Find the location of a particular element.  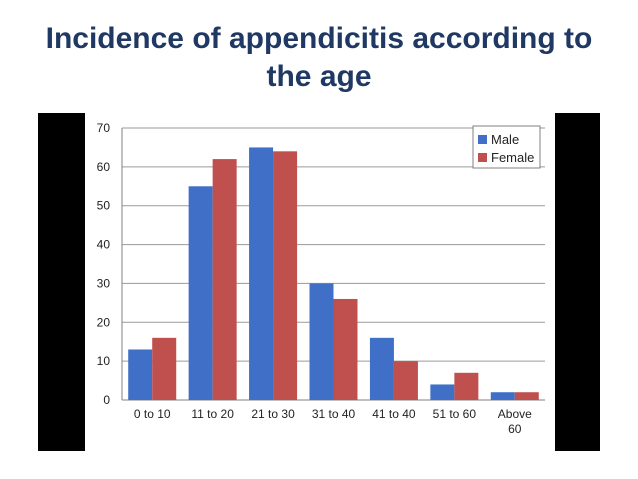

y-tick-label: 20 is located at coordinates (104, 322).